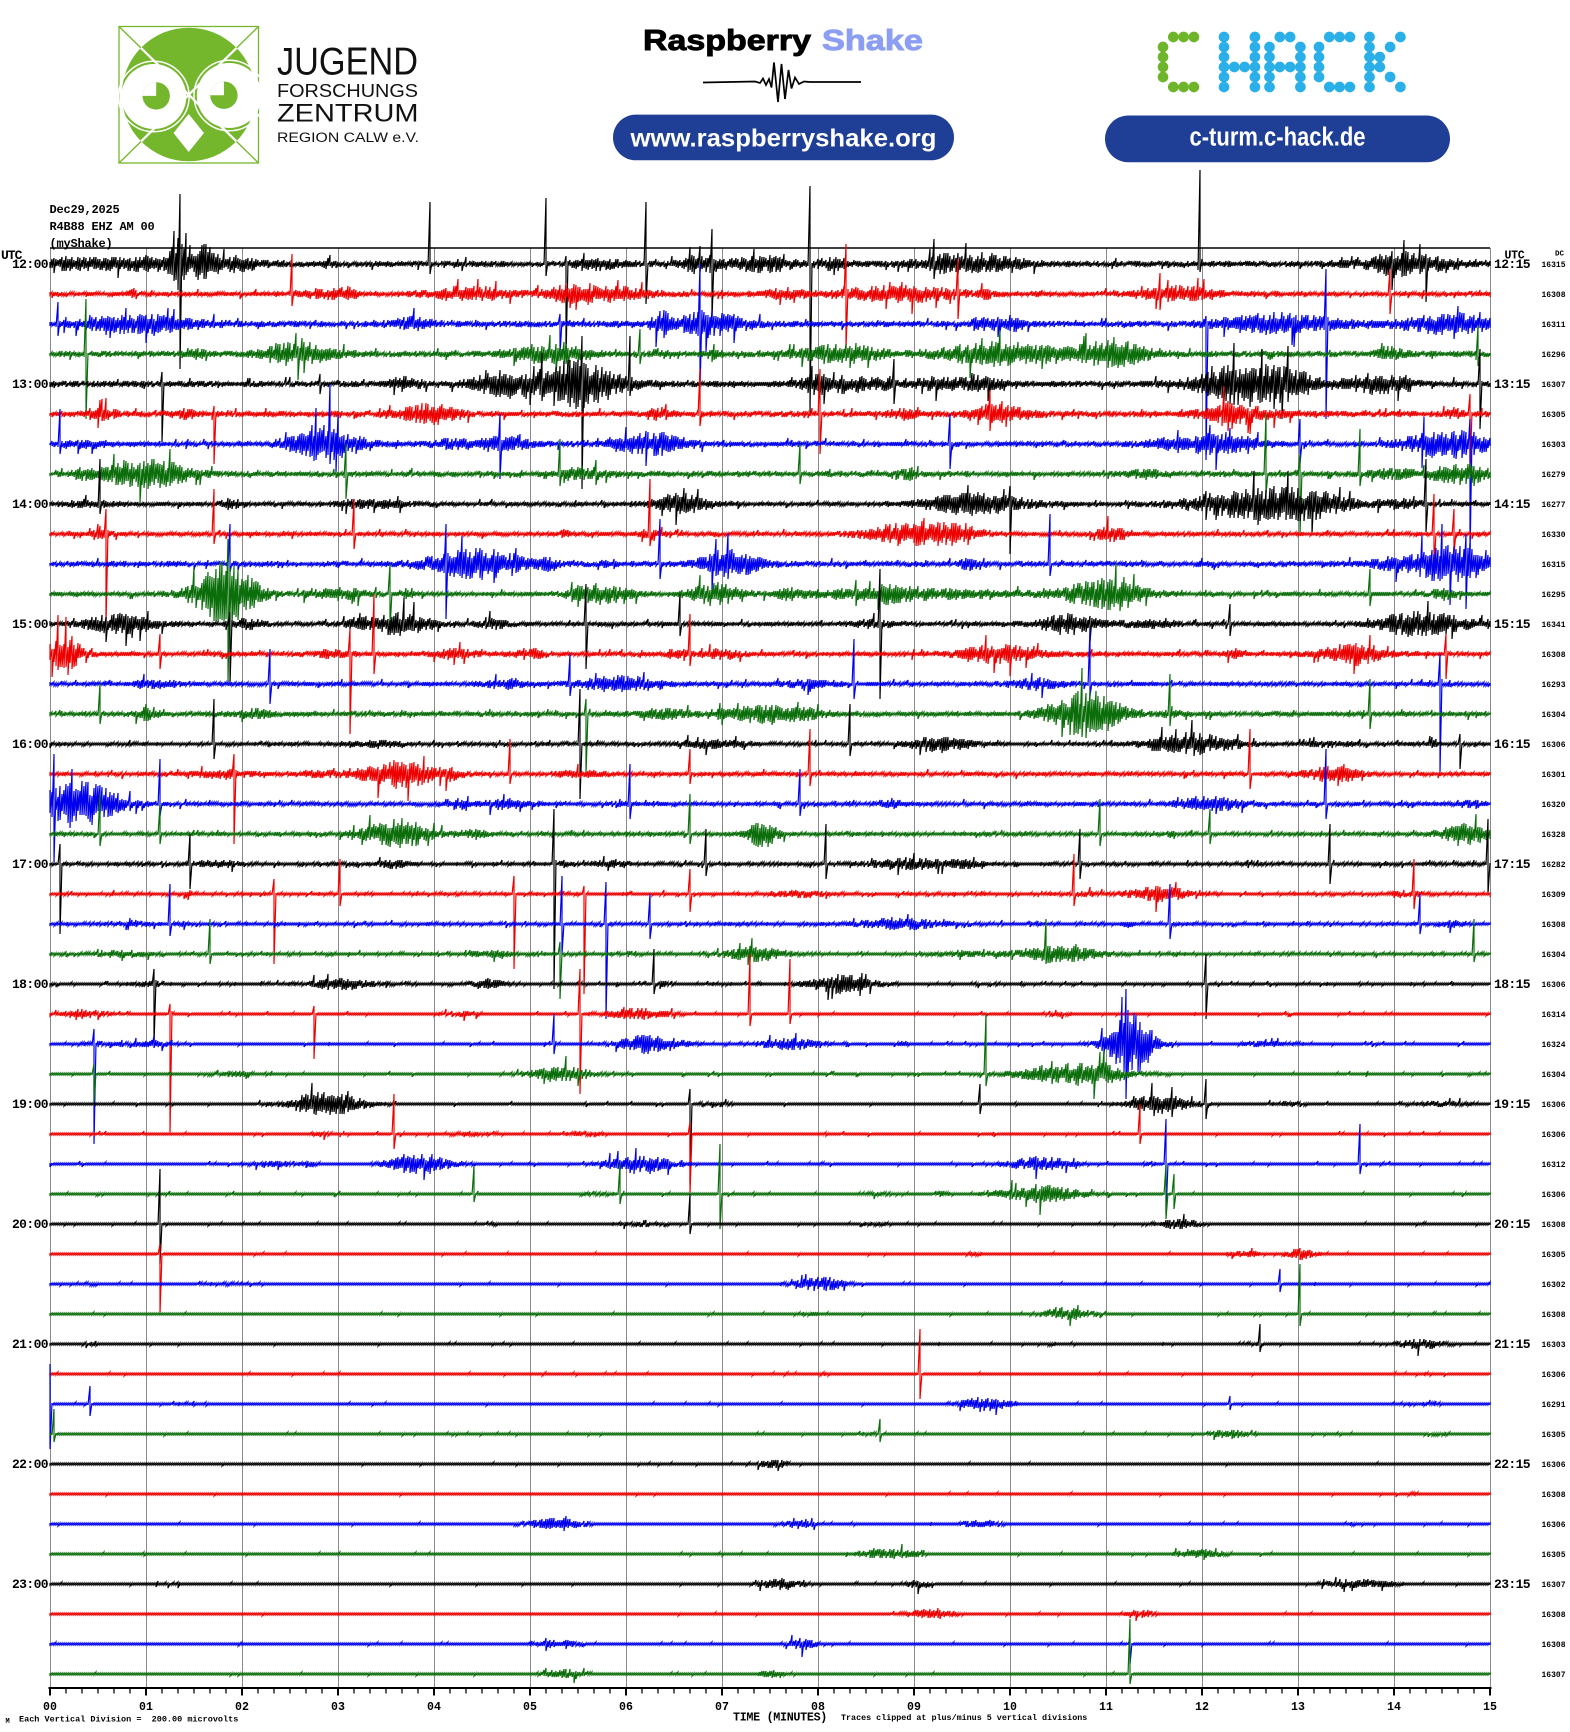  I want to click on svg-text: 16277, so click(1553, 505).